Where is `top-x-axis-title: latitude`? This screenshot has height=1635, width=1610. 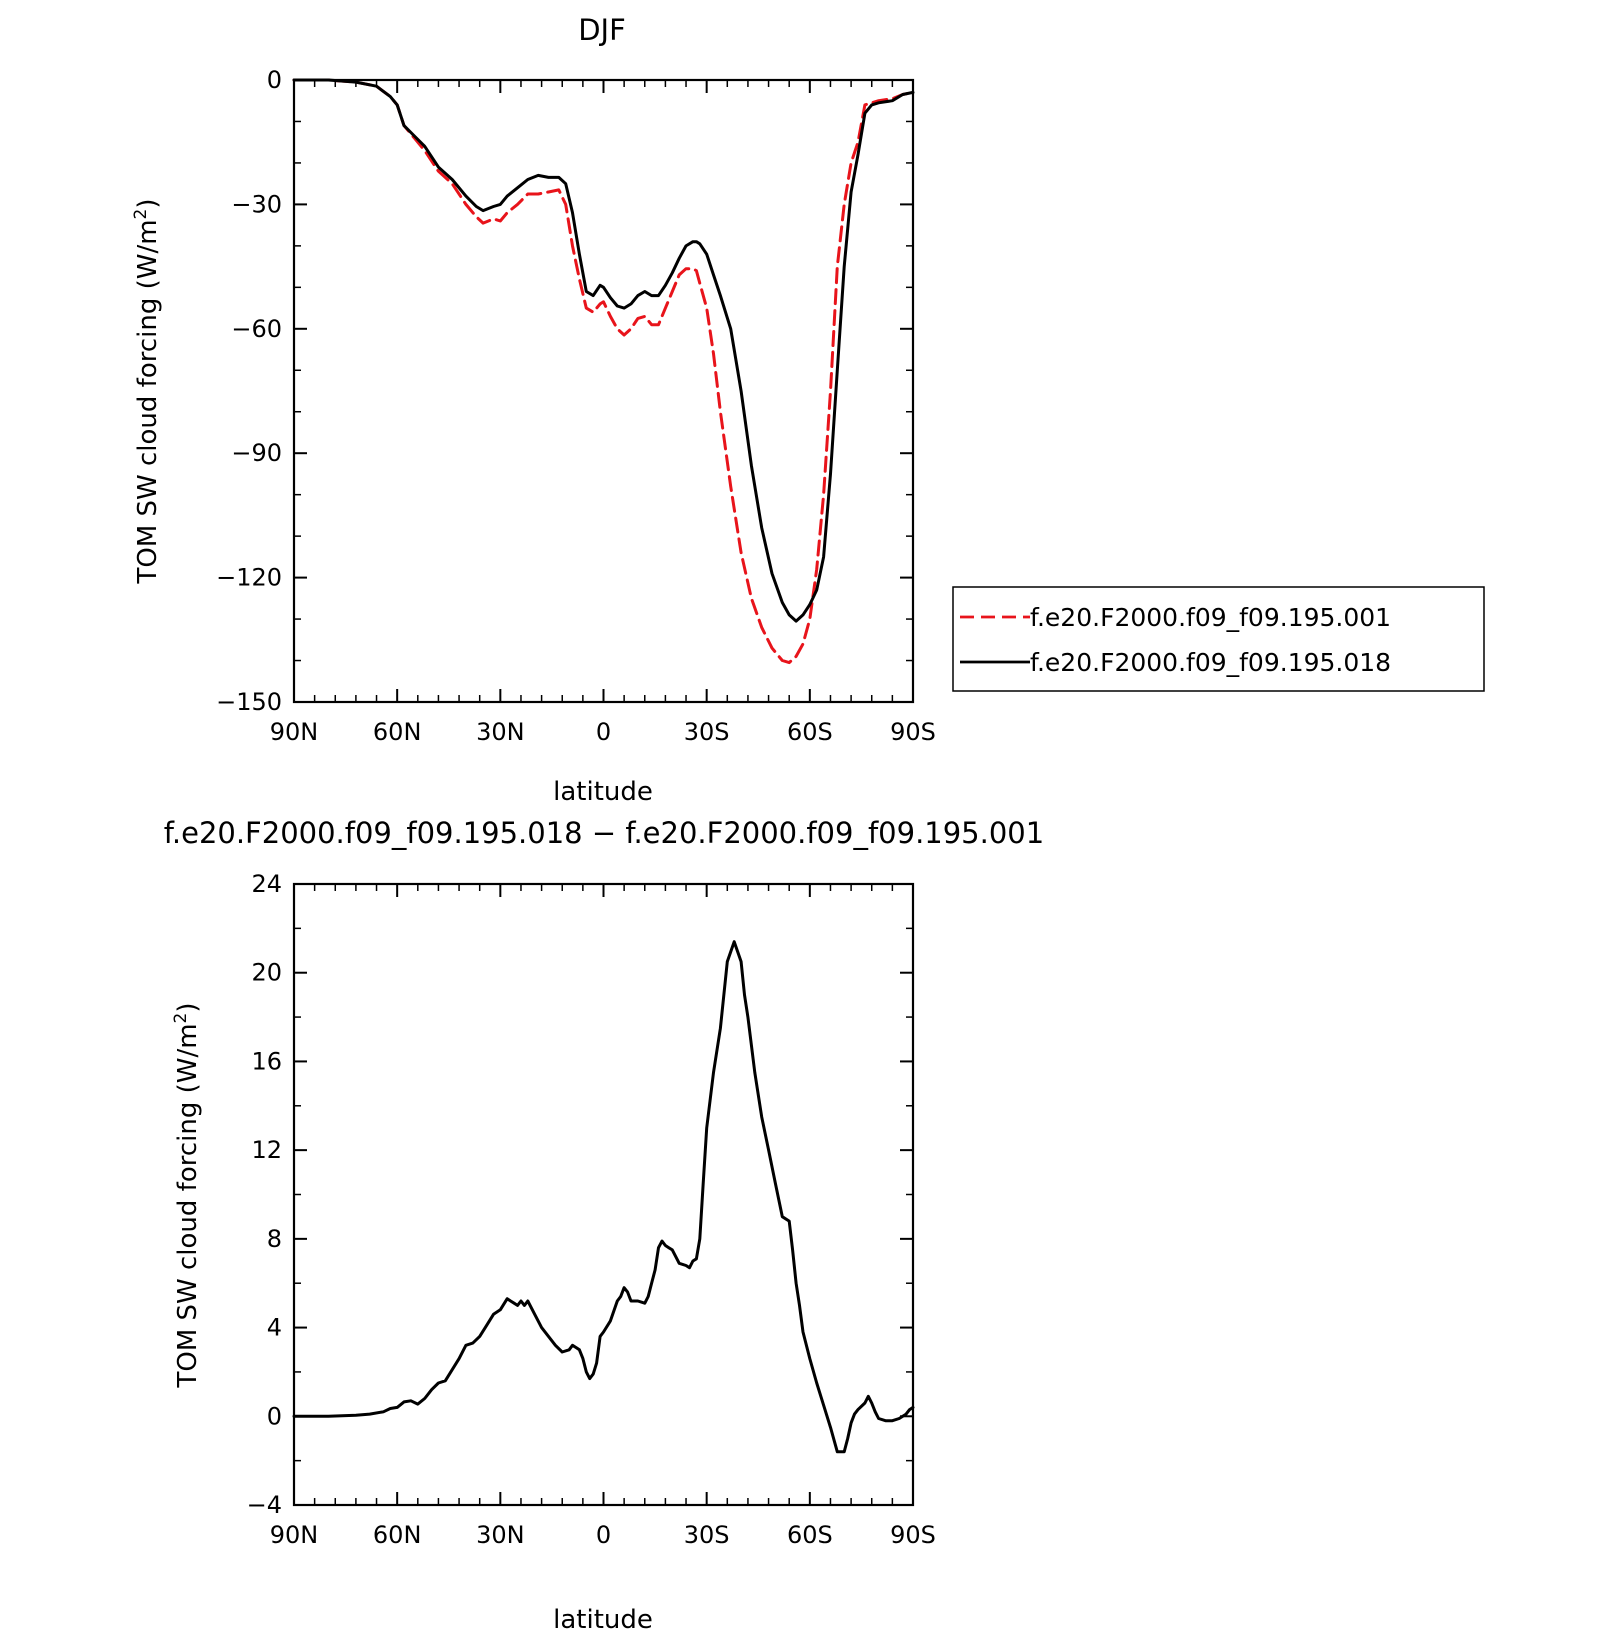
top-x-axis-title: latitude is located at coordinates (603, 792).